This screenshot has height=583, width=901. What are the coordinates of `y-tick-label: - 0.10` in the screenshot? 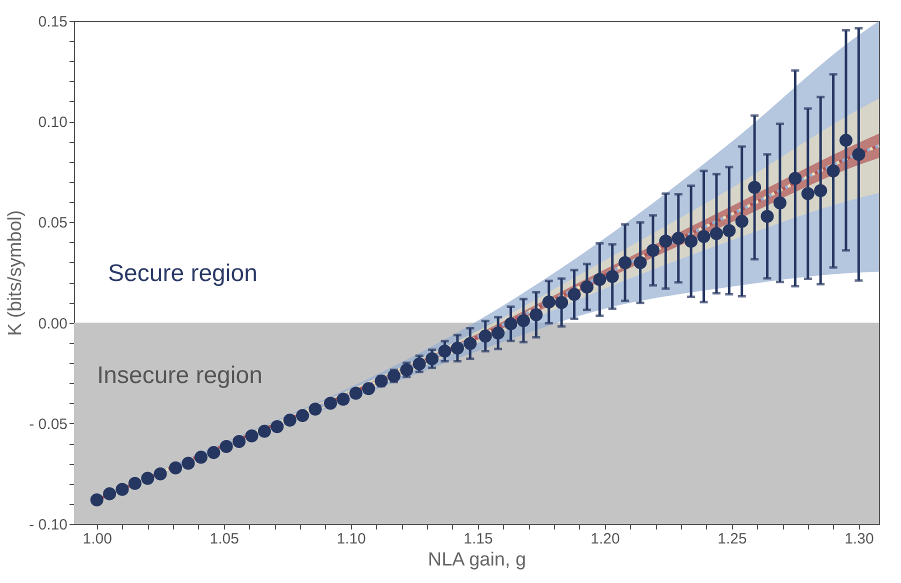 It's located at (48, 525).